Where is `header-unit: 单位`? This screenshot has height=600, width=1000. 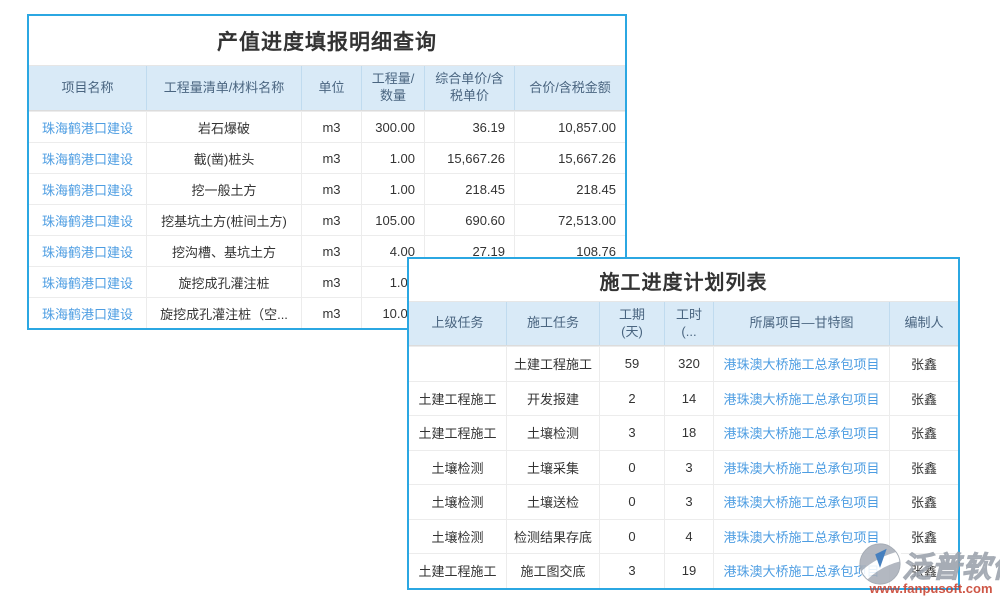
header-unit: 单位 is located at coordinates (331, 88).